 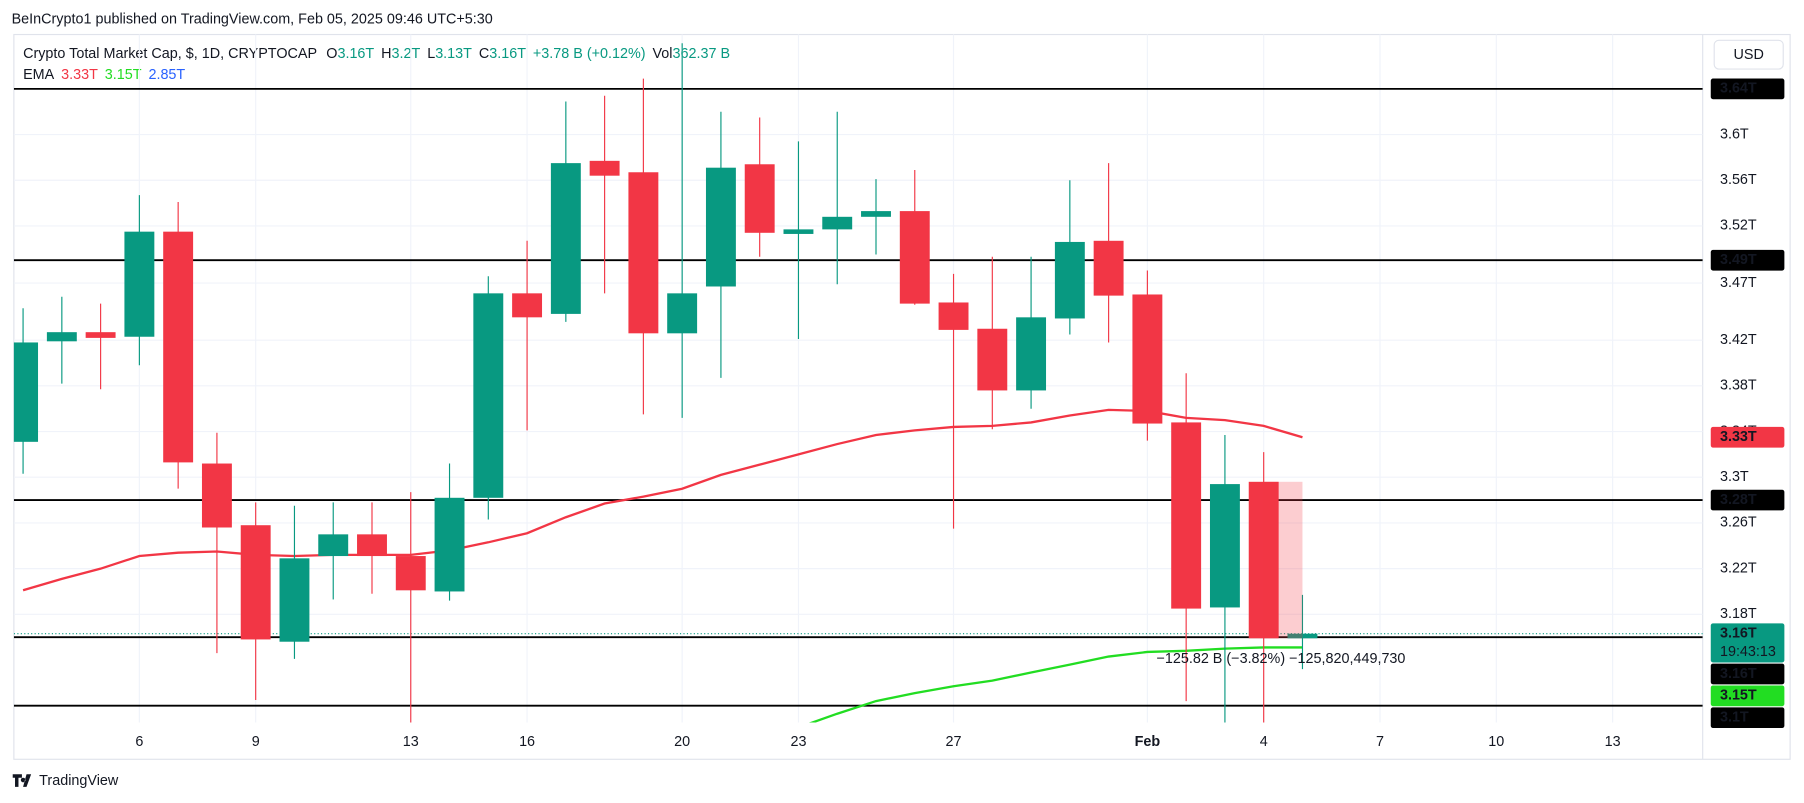 I want to click on y-tick-label: 3.42T, so click(x=1738, y=340).